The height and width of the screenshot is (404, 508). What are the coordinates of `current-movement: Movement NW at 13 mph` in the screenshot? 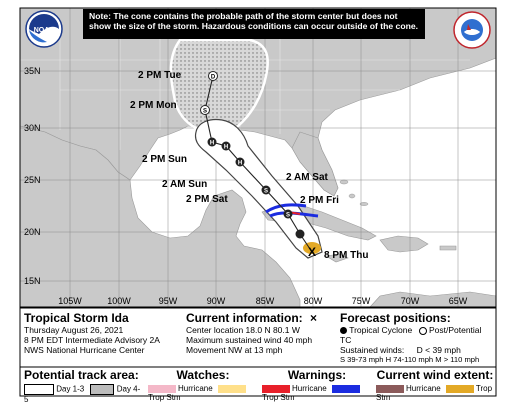 It's located at (234, 350).